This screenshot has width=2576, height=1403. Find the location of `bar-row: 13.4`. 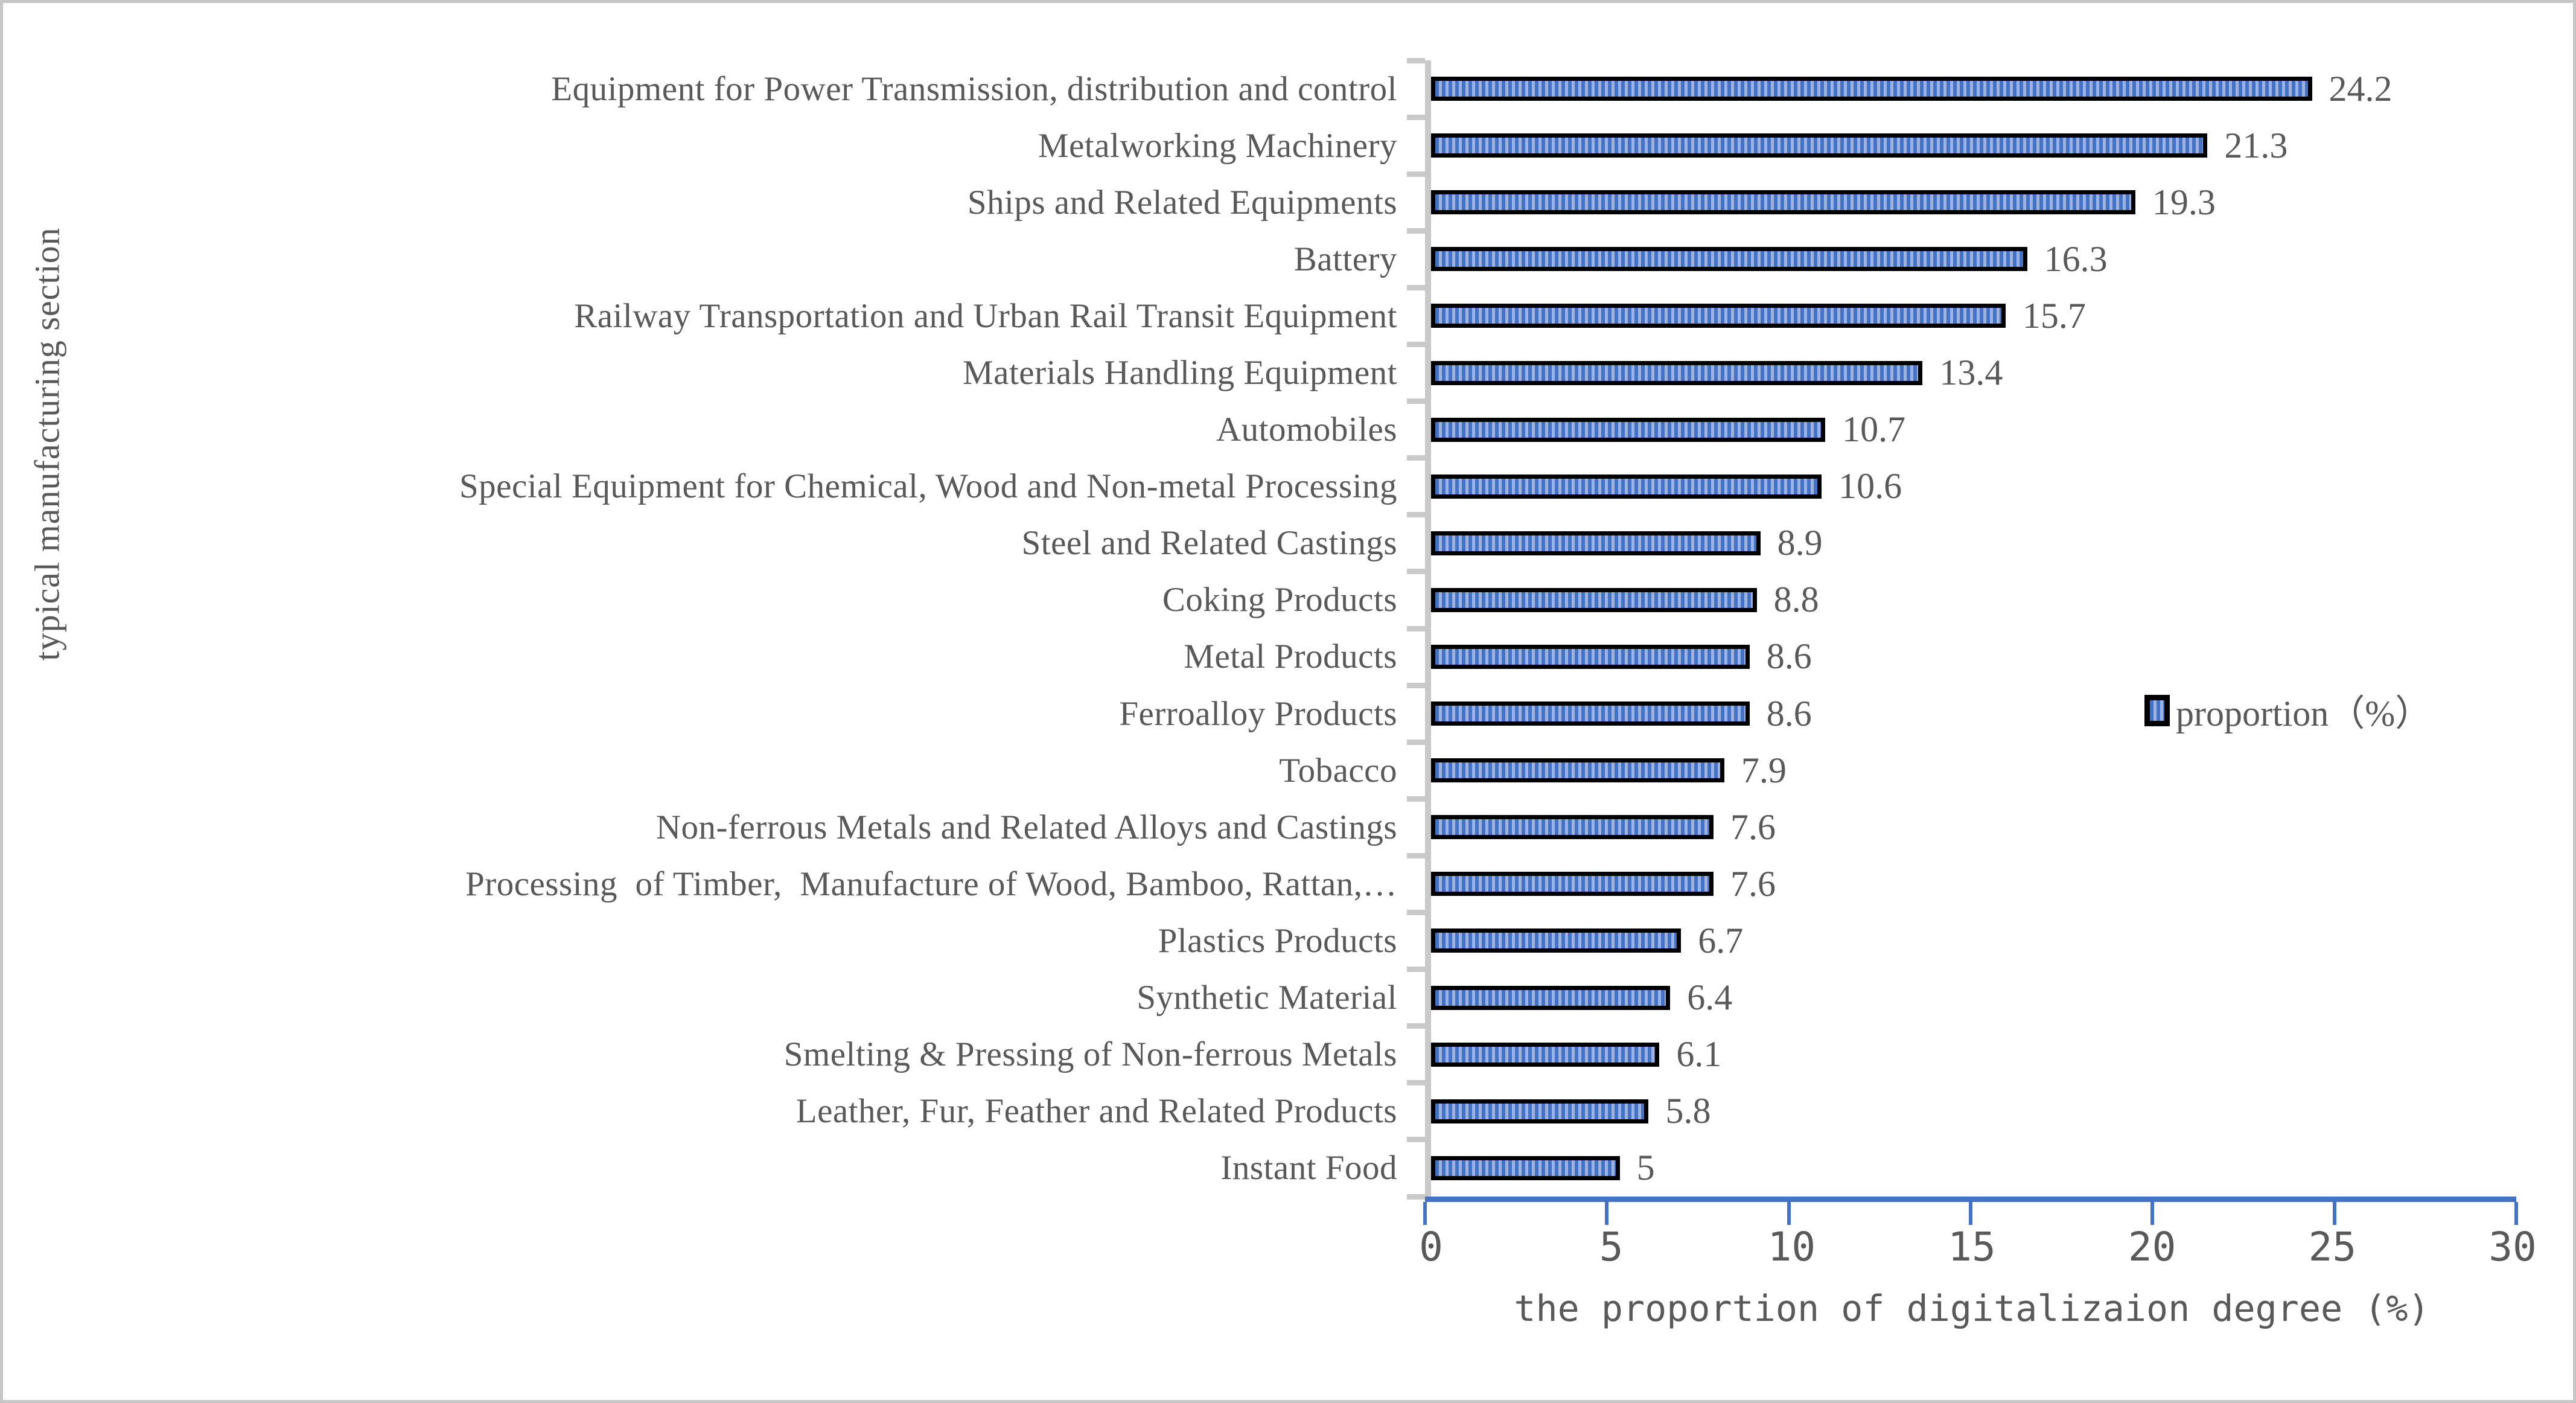

bar-row: 13.4 is located at coordinates (1972, 372).